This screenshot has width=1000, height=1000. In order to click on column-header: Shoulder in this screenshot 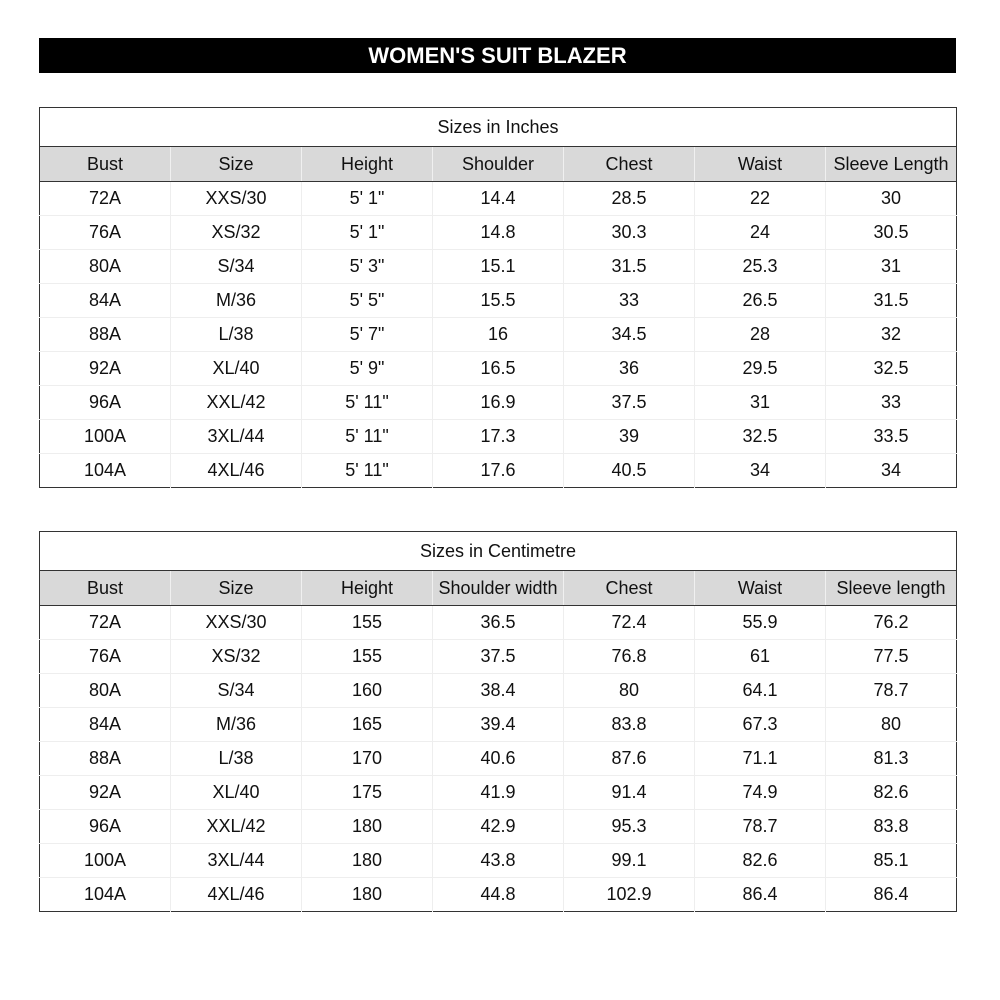, I will do `click(498, 164)`.